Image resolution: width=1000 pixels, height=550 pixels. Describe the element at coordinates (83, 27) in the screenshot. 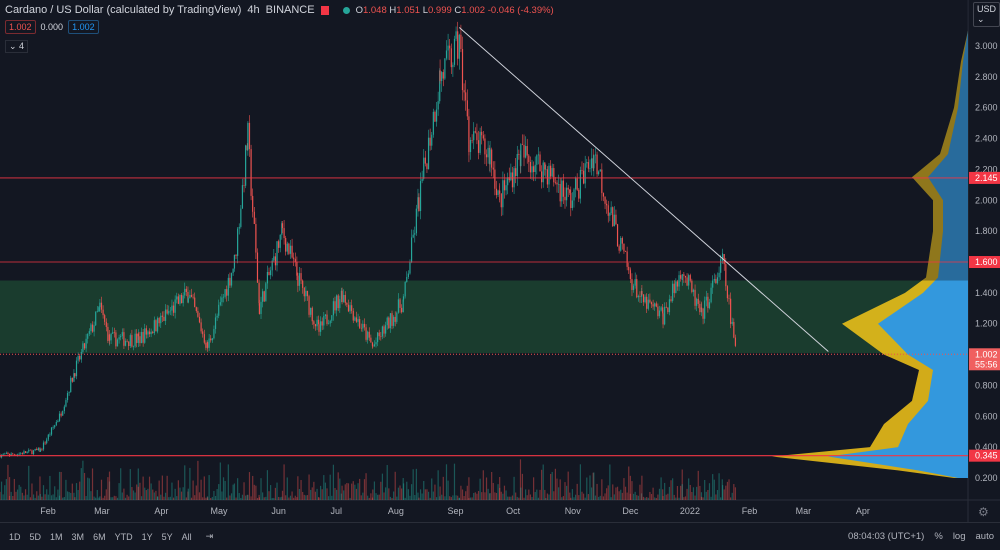

I see `buy-price-button: 1.002` at that location.